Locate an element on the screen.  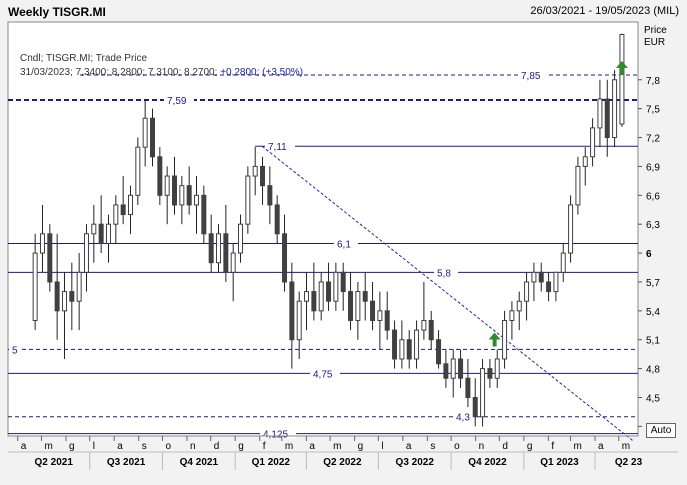
x-quarter-label: Q2 2021 is located at coordinates (54, 462).